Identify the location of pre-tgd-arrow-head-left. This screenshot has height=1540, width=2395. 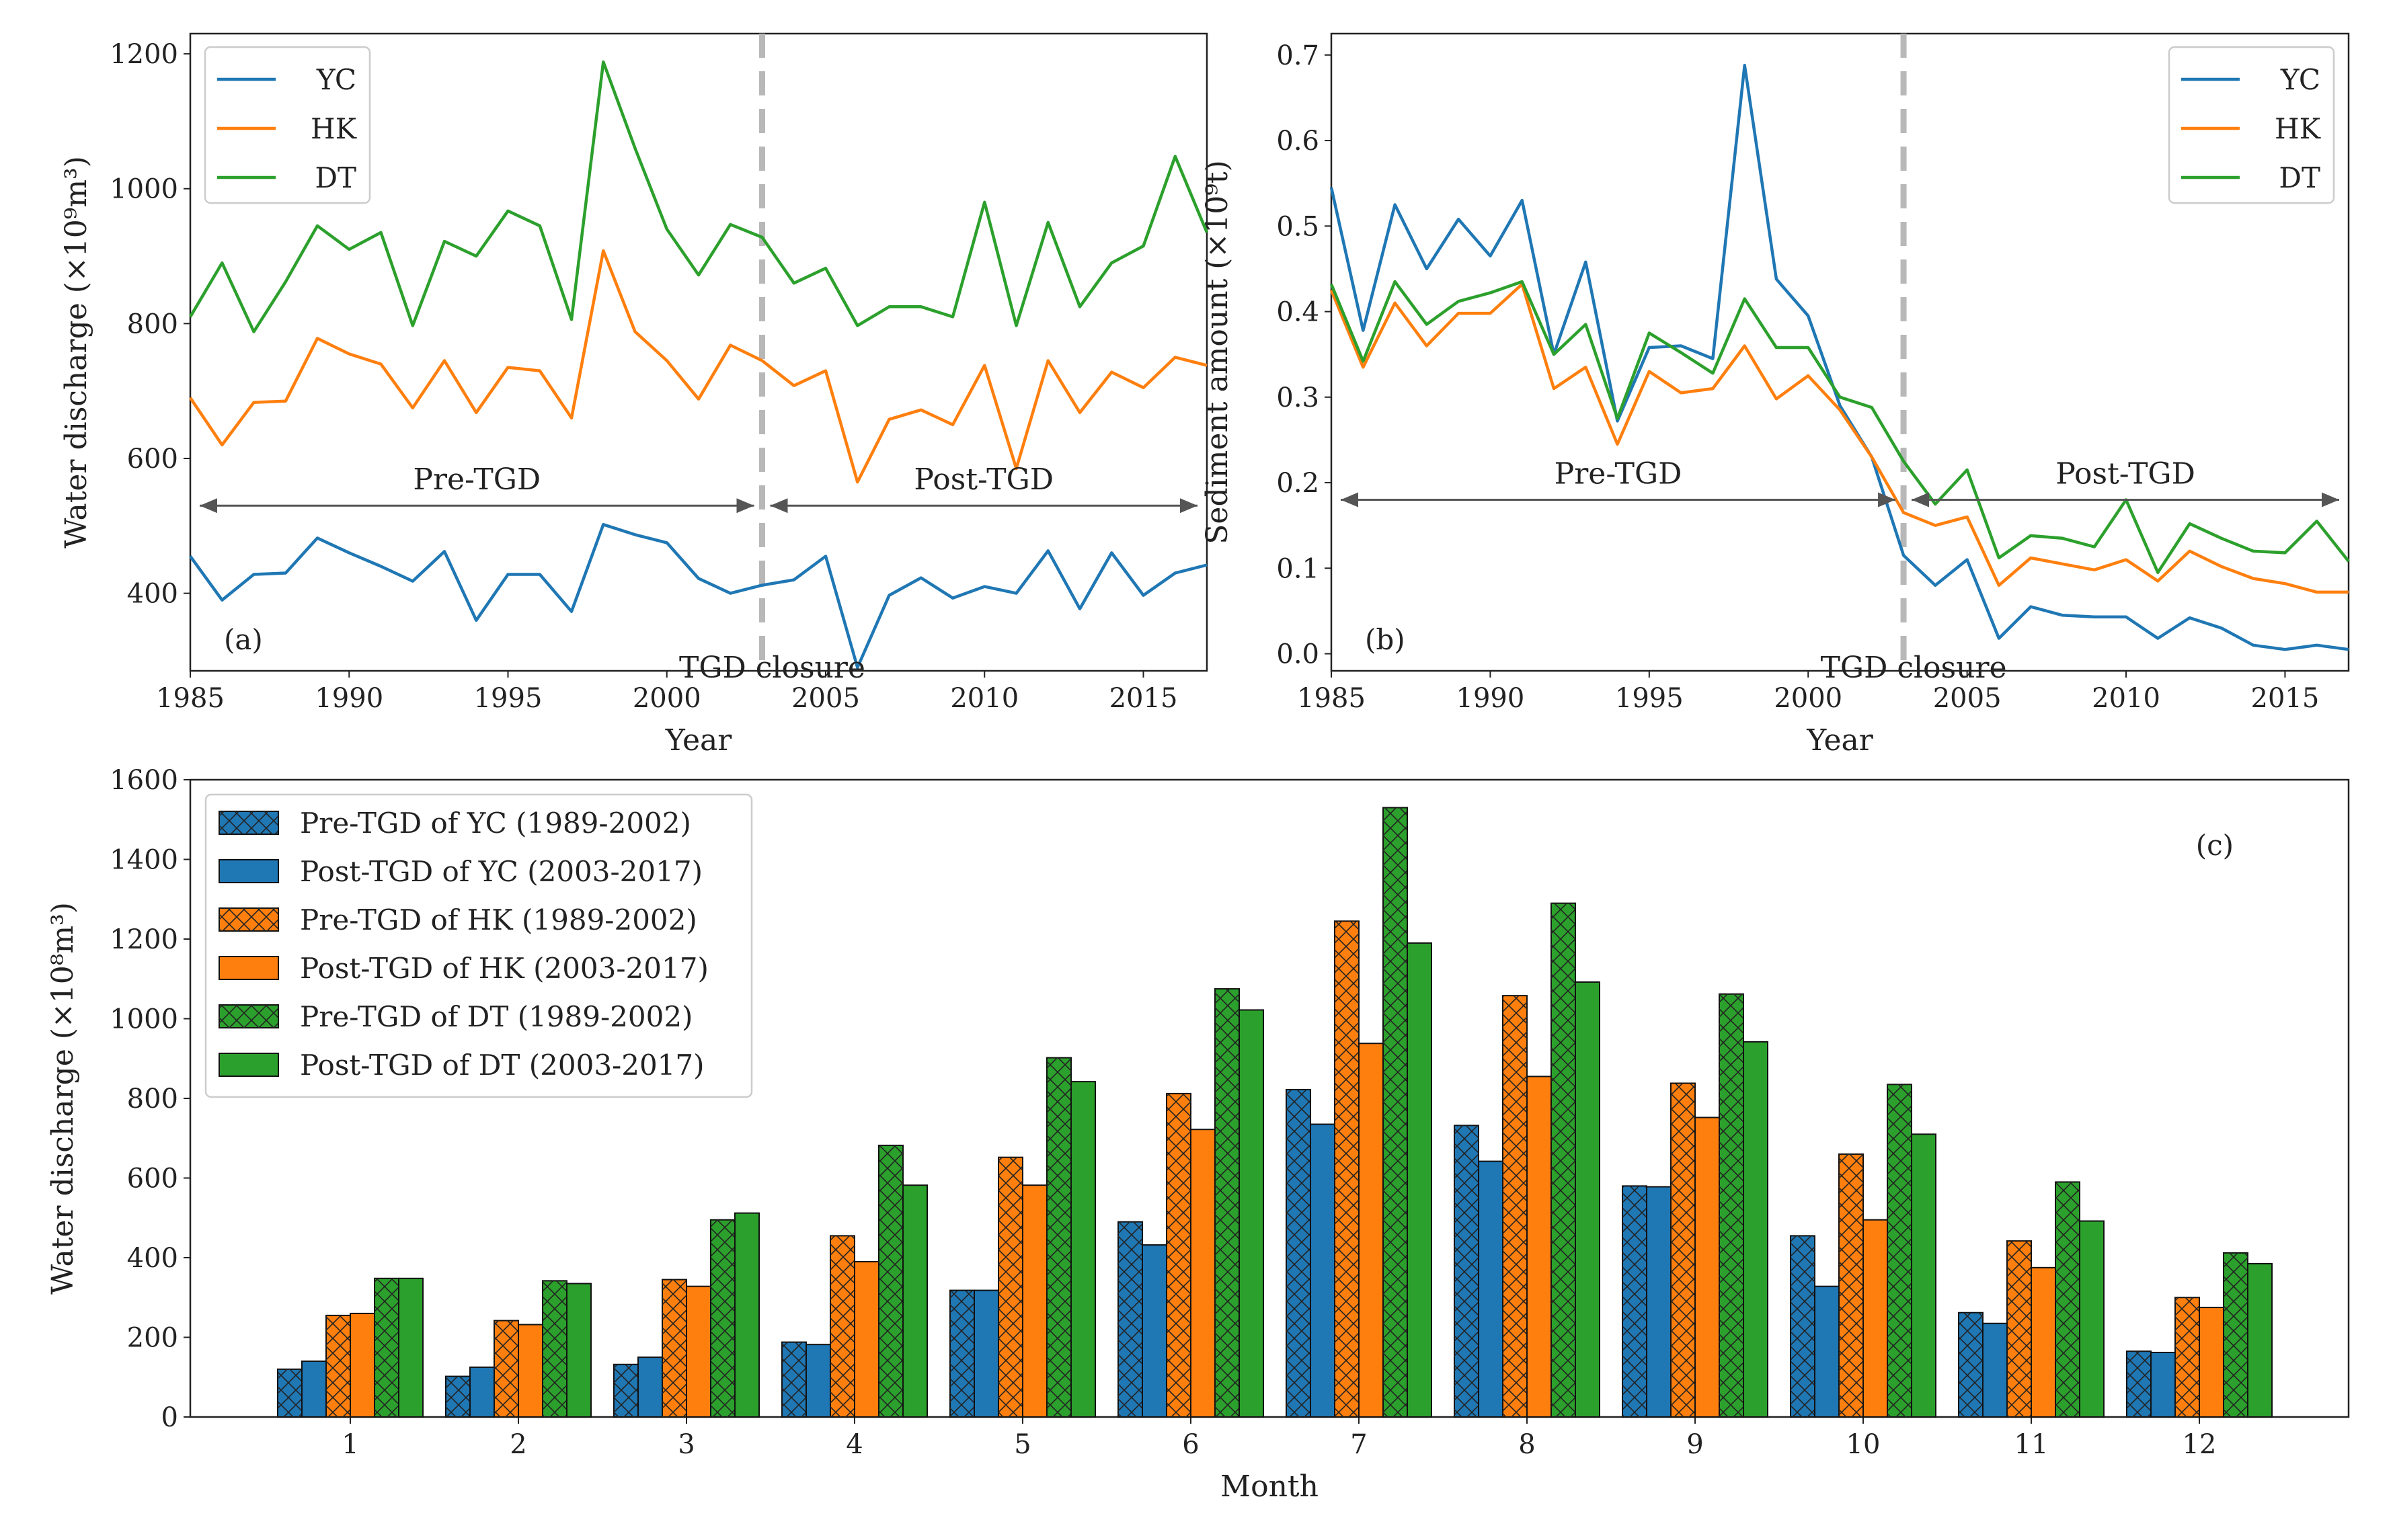
(1349, 500).